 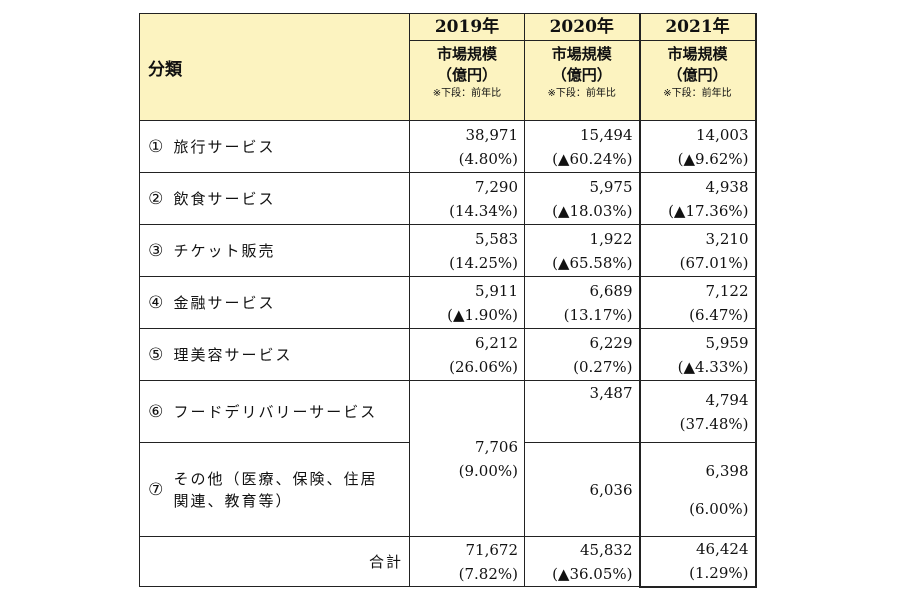 What do you see at coordinates (697, 411) in the screenshot?
I see `cell-2021: 4,794 (37.48%)` at bounding box center [697, 411].